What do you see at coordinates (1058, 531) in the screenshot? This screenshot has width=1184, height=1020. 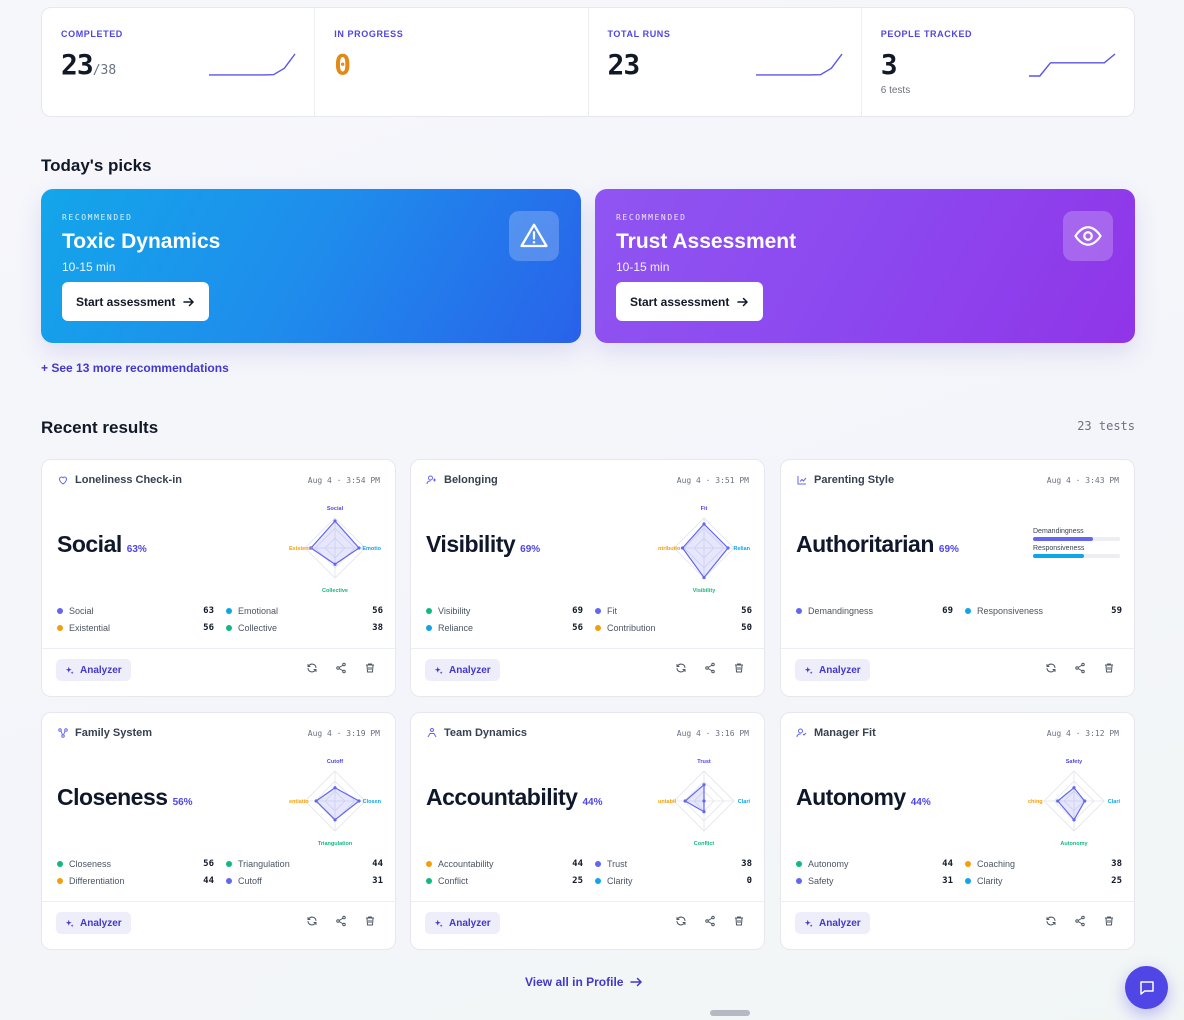 I see `bar-label: Demandingness` at bounding box center [1058, 531].